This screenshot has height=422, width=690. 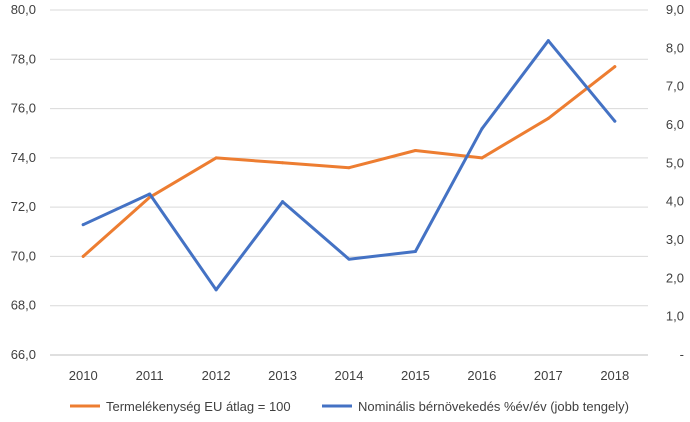 What do you see at coordinates (23, 108) in the screenshot?
I see `left-tick-label: 76,0` at bounding box center [23, 108].